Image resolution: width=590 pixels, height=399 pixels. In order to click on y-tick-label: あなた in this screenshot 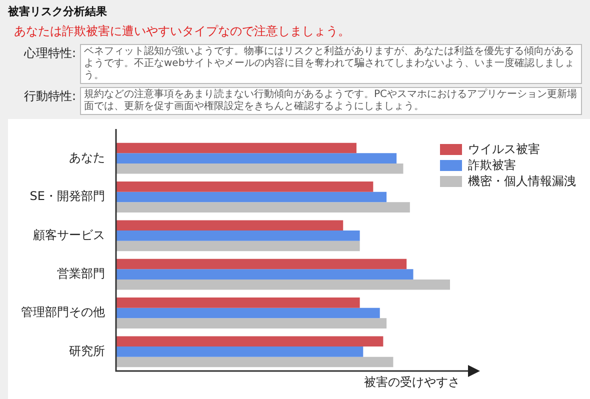, I will do `click(87, 157)`.